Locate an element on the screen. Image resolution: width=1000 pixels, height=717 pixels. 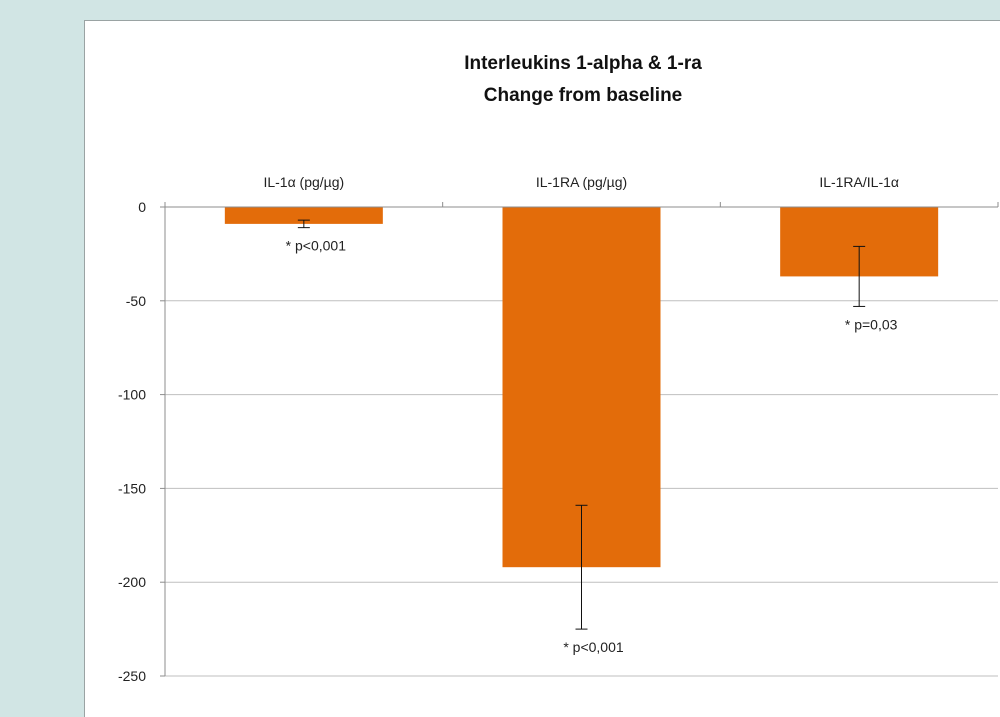
significance-annotation: * p=0,03 is located at coordinates (871, 324).